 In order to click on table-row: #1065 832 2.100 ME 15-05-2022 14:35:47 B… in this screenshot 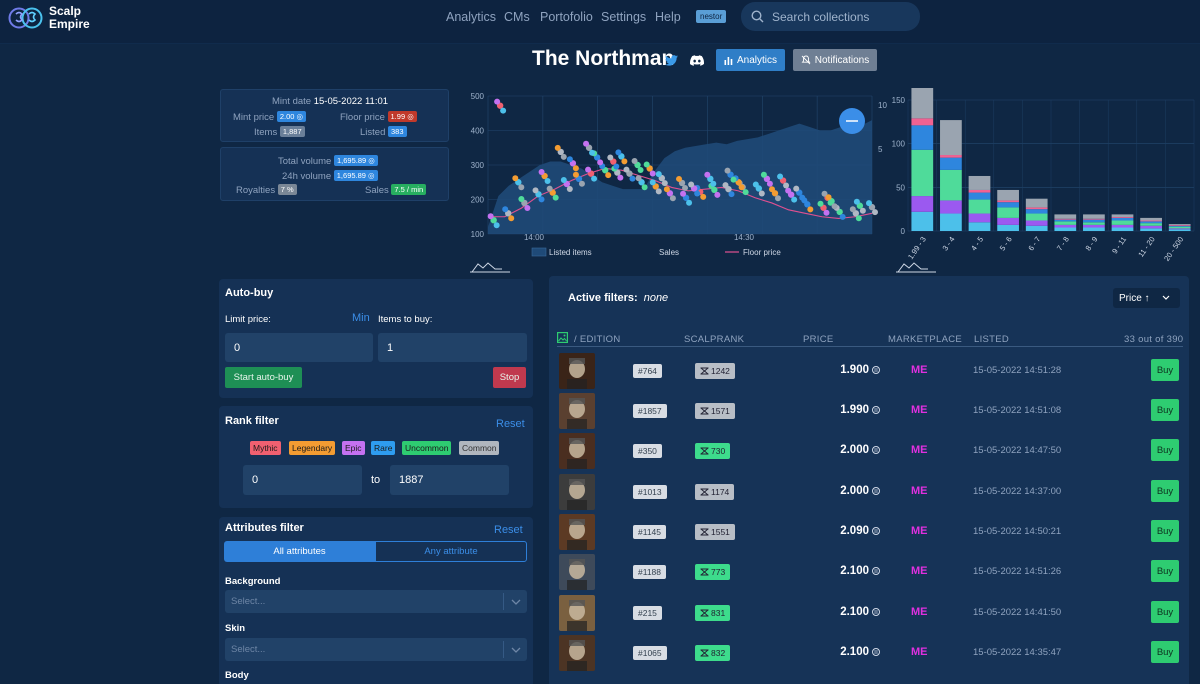, I will do `click(869, 654)`.